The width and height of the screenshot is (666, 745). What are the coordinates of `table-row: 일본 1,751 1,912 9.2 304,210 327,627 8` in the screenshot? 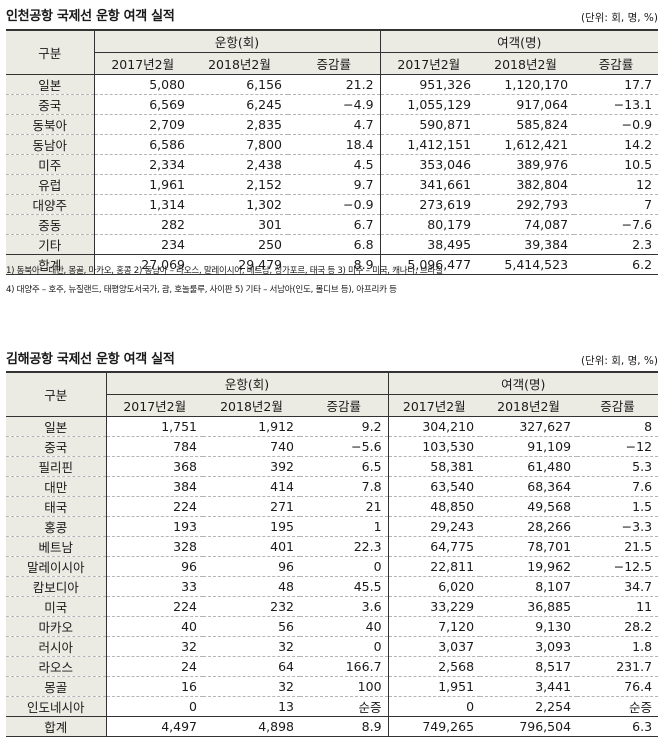 It's located at (332, 426).